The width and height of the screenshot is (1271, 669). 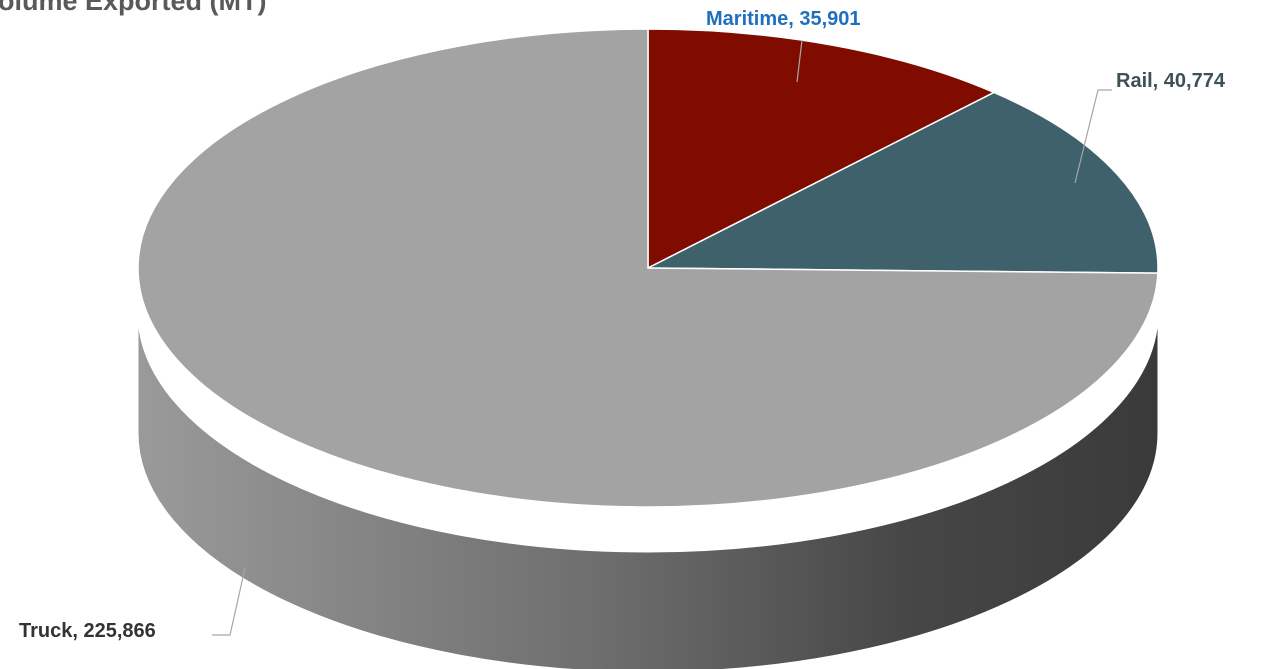 What do you see at coordinates (799, 61) in the screenshot?
I see `leader-line-maritime` at bounding box center [799, 61].